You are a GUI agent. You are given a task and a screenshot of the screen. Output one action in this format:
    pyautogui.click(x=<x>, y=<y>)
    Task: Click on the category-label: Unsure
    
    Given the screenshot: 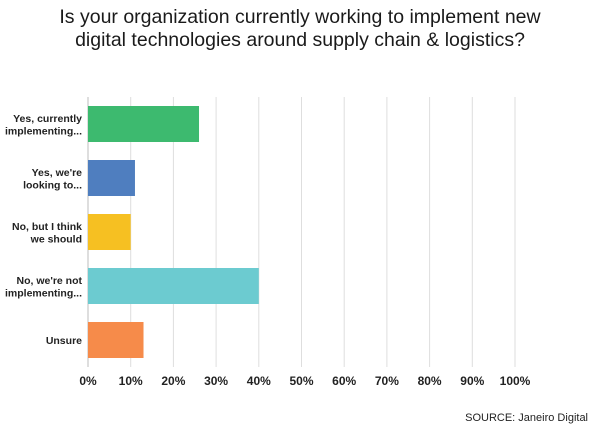 What is the action you would take?
    pyautogui.click(x=64, y=341)
    